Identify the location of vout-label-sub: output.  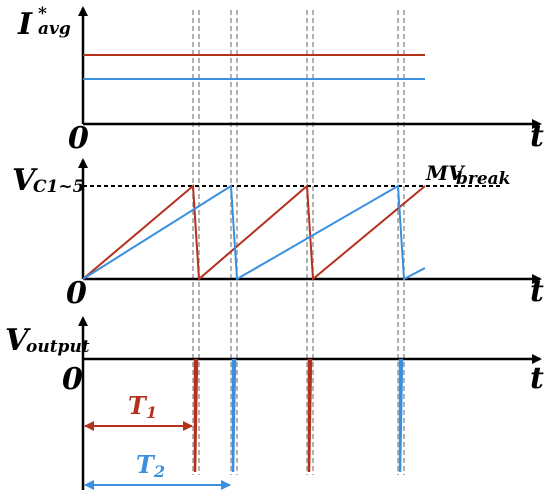
(58, 347).